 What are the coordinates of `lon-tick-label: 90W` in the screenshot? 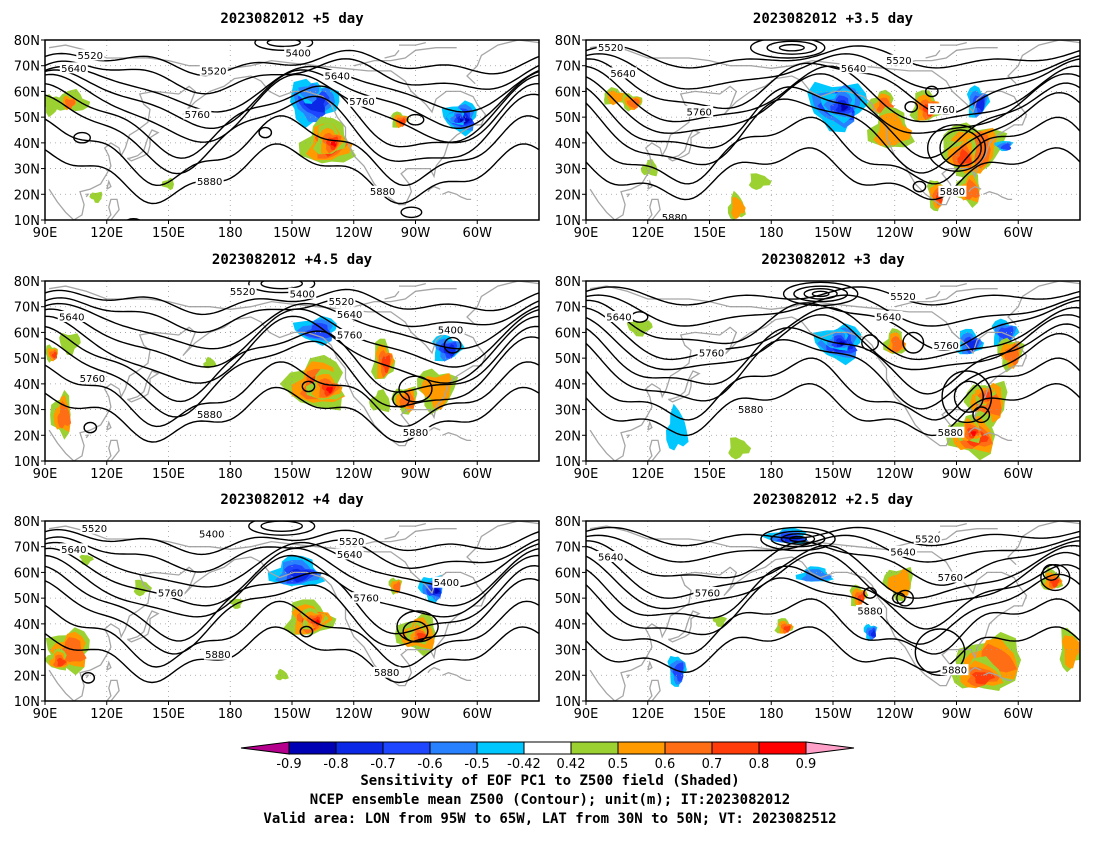 It's located at (957, 714).